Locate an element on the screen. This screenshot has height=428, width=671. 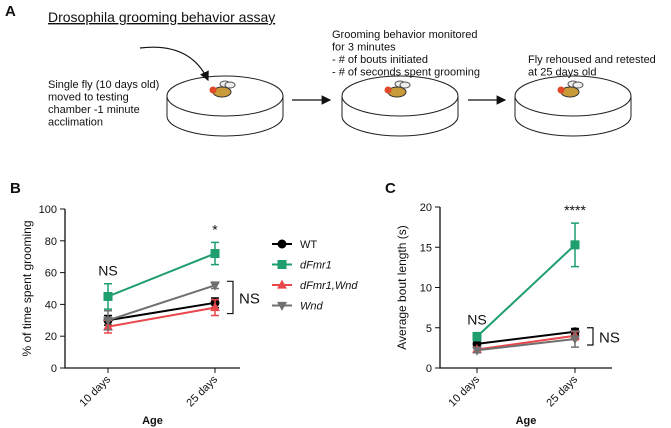
legend-label: dFmr1,Wnd is located at coordinates (329, 286).